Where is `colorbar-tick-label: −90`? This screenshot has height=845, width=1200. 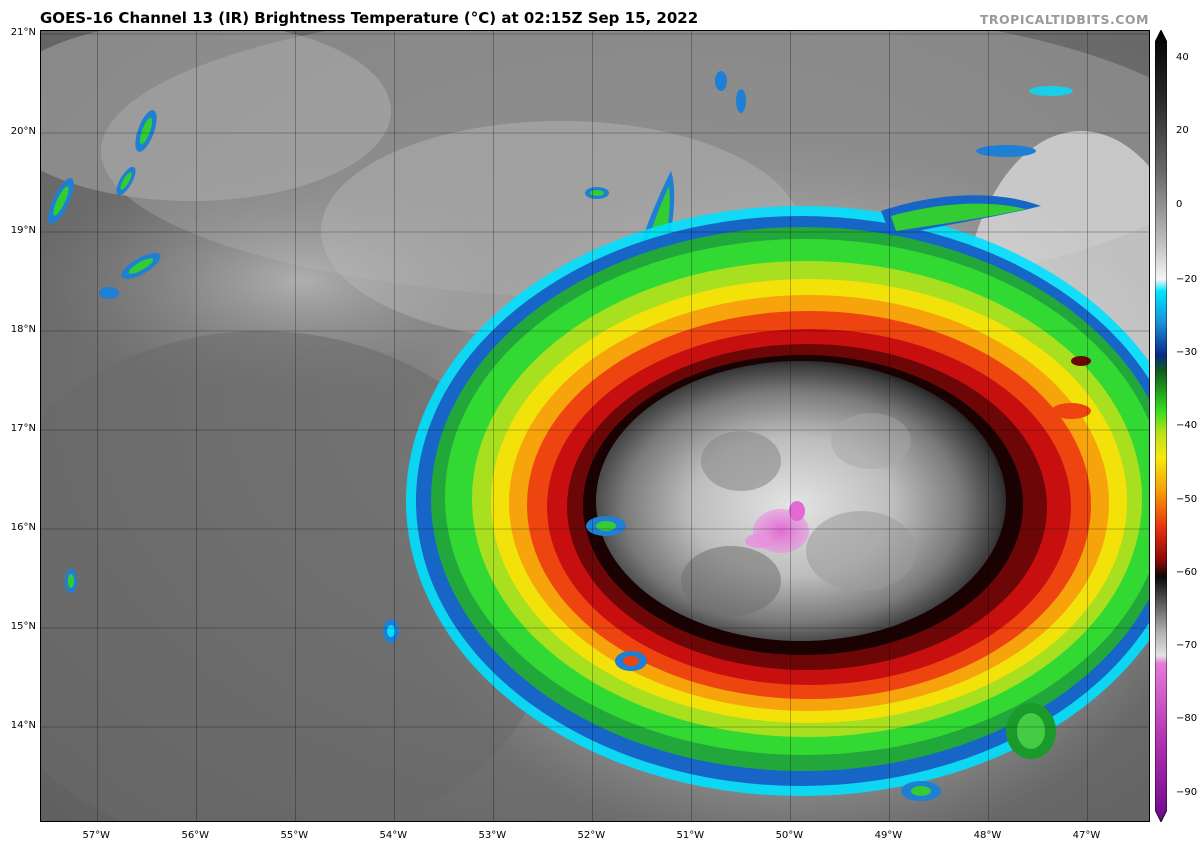 colorbar-tick-label: −90 is located at coordinates (1187, 792).